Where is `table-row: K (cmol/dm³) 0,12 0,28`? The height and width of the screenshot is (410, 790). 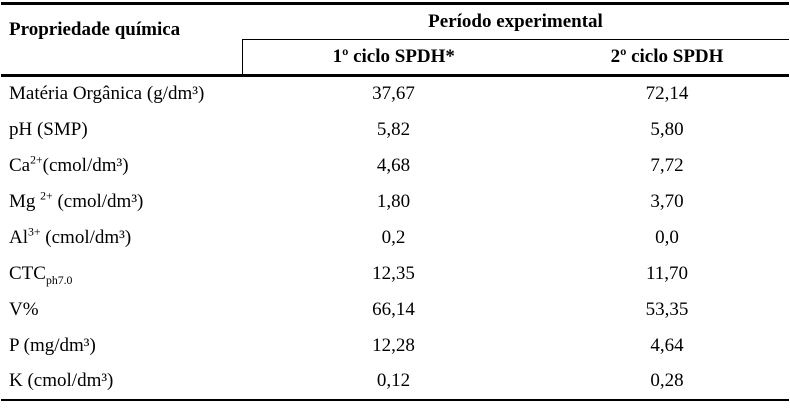 table-row: K (cmol/dm³) 0,12 0,28 is located at coordinates (395, 382).